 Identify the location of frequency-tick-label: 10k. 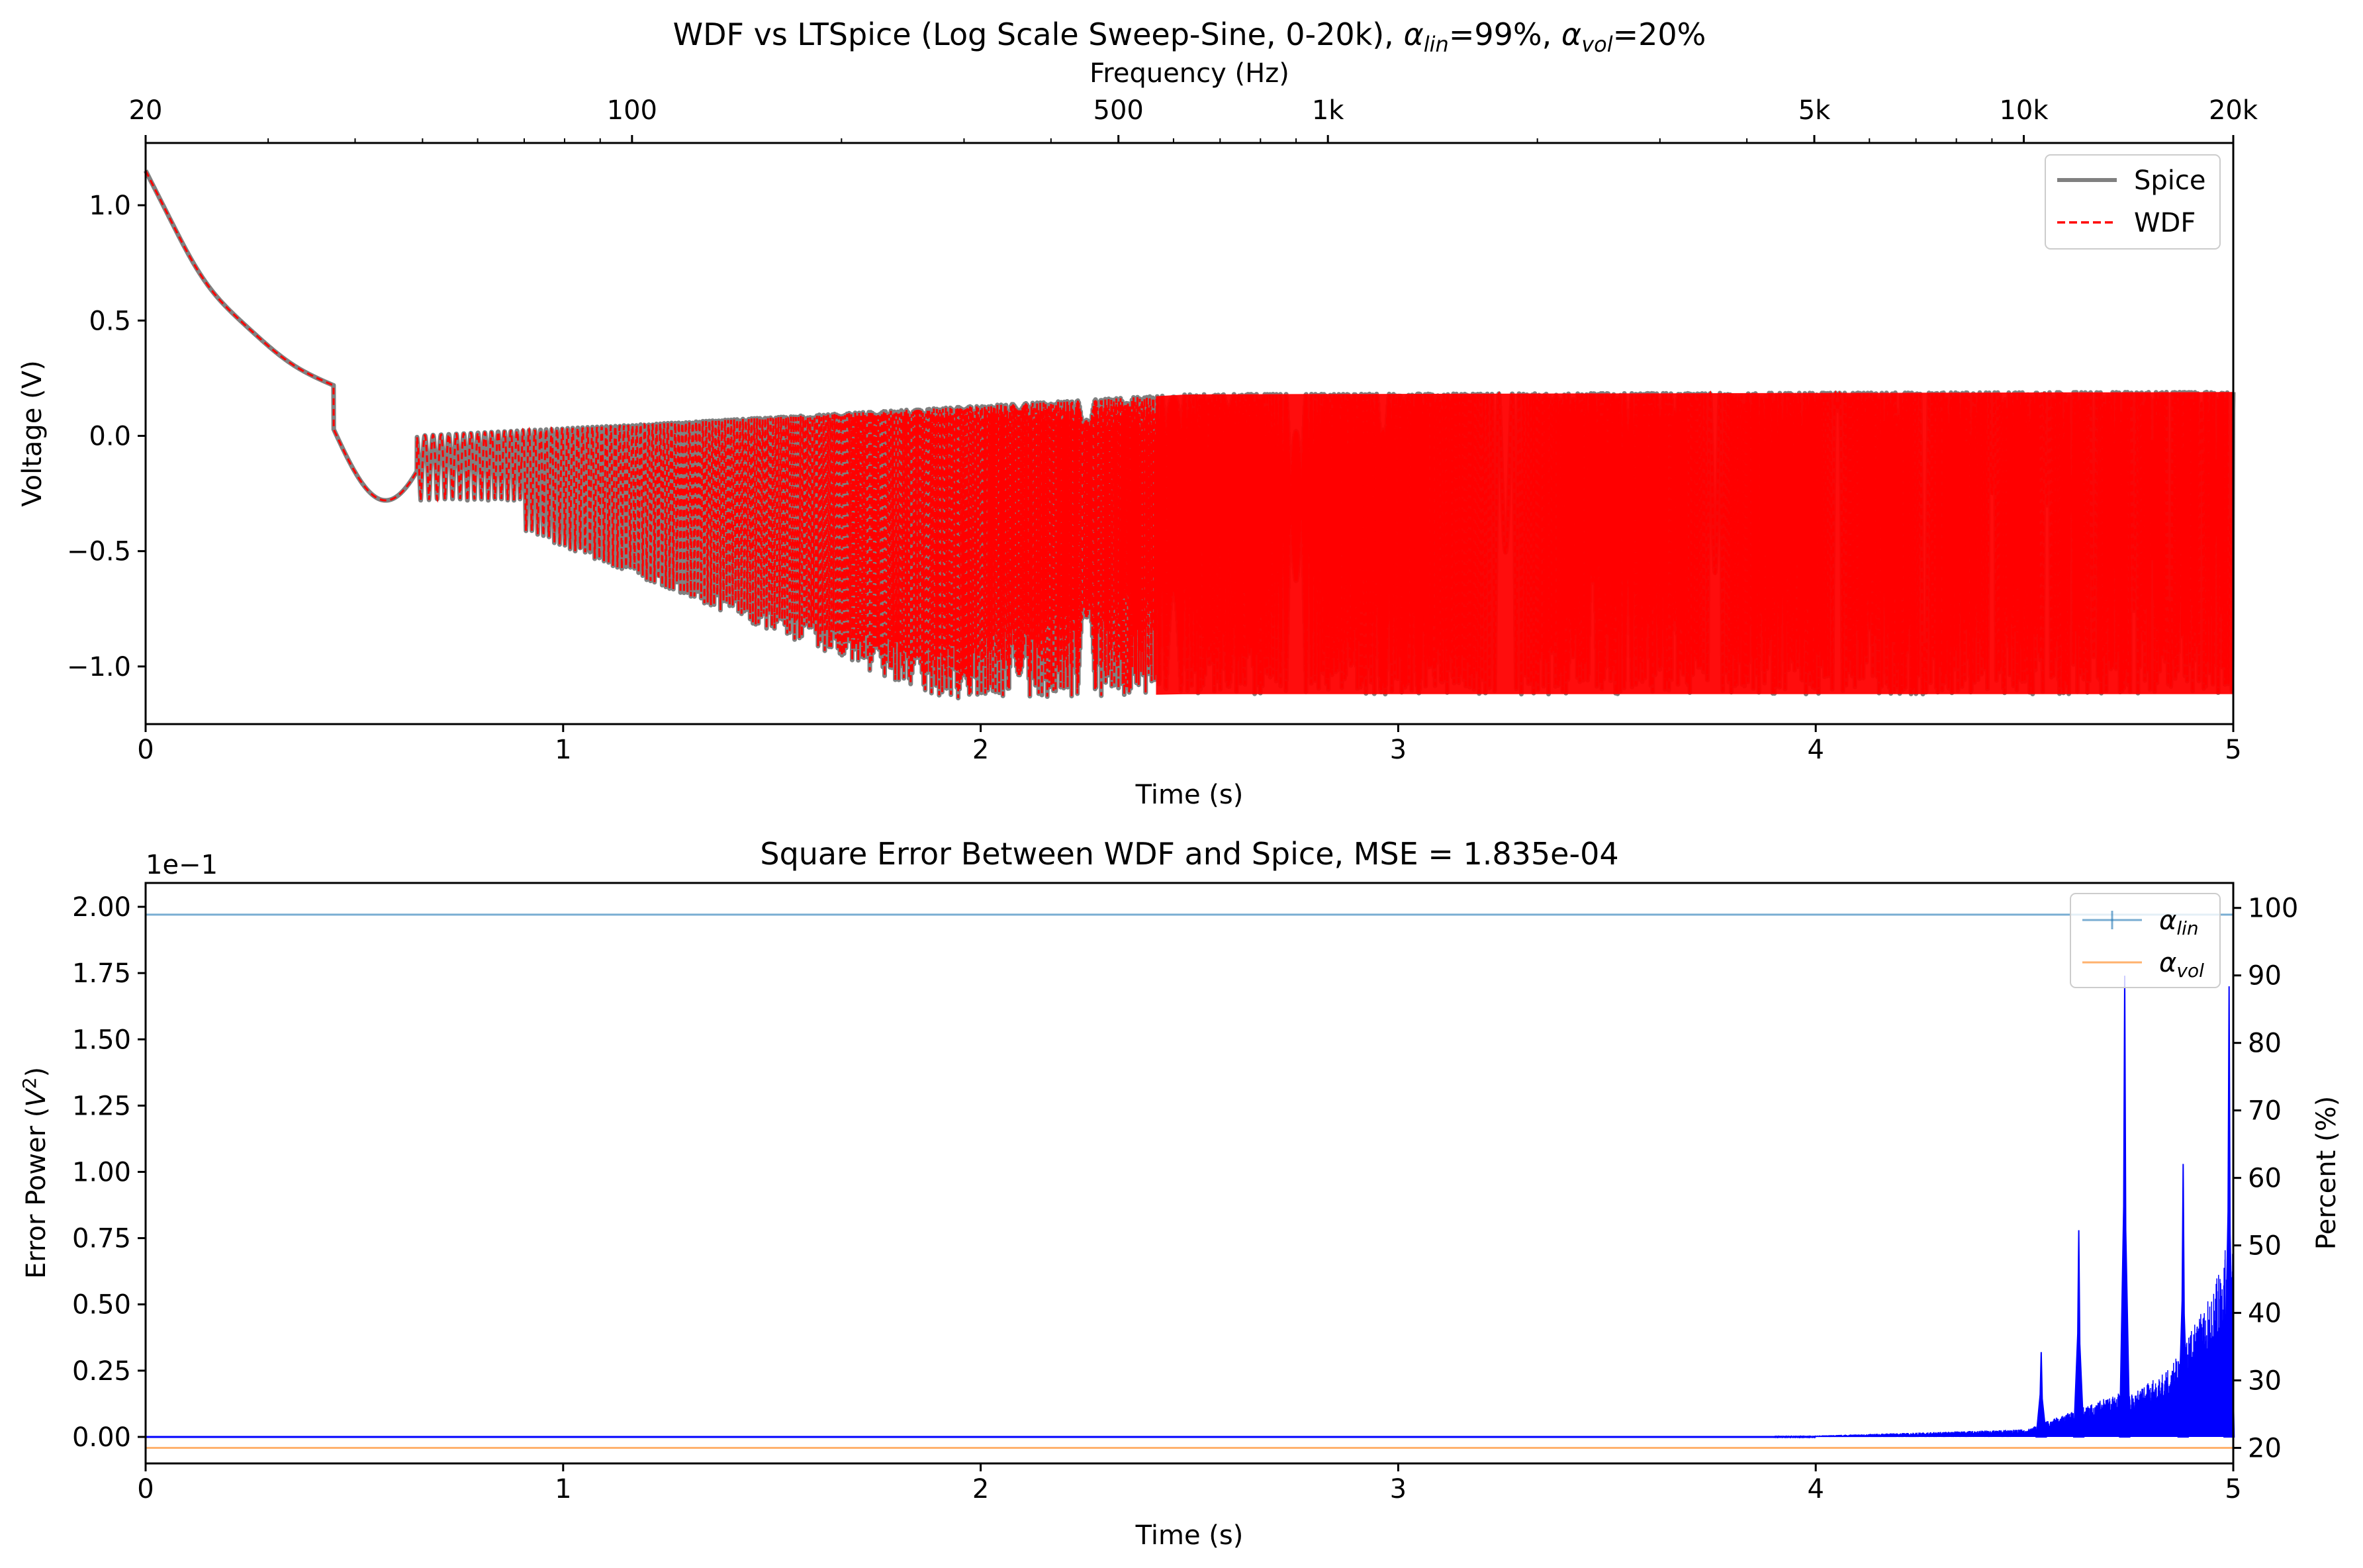
(2024, 110).